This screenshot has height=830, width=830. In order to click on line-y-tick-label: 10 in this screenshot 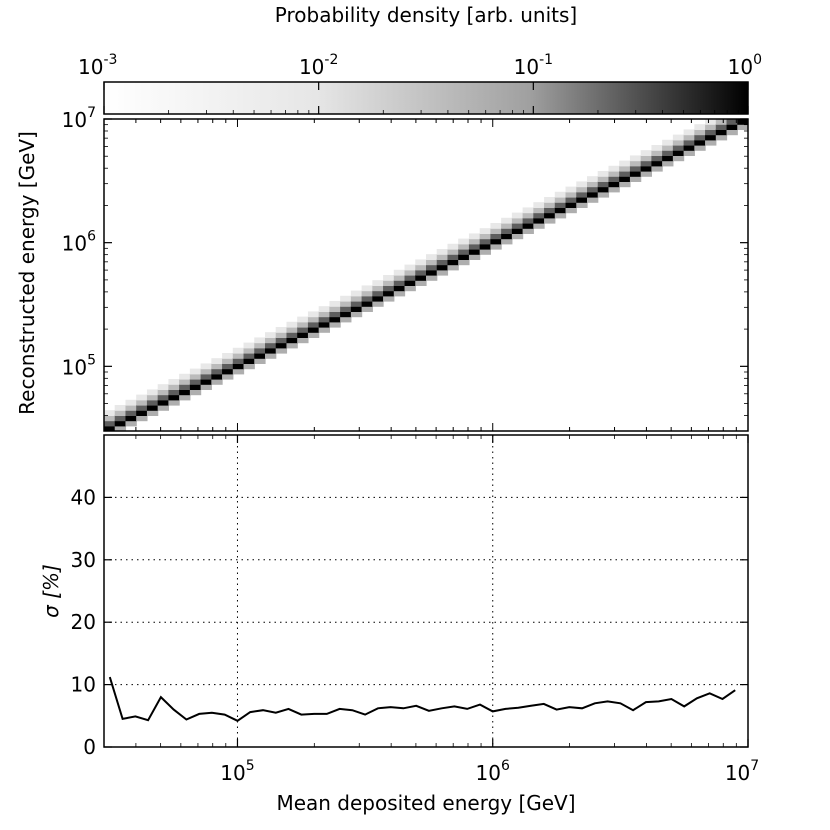, I will do `click(83, 685)`.